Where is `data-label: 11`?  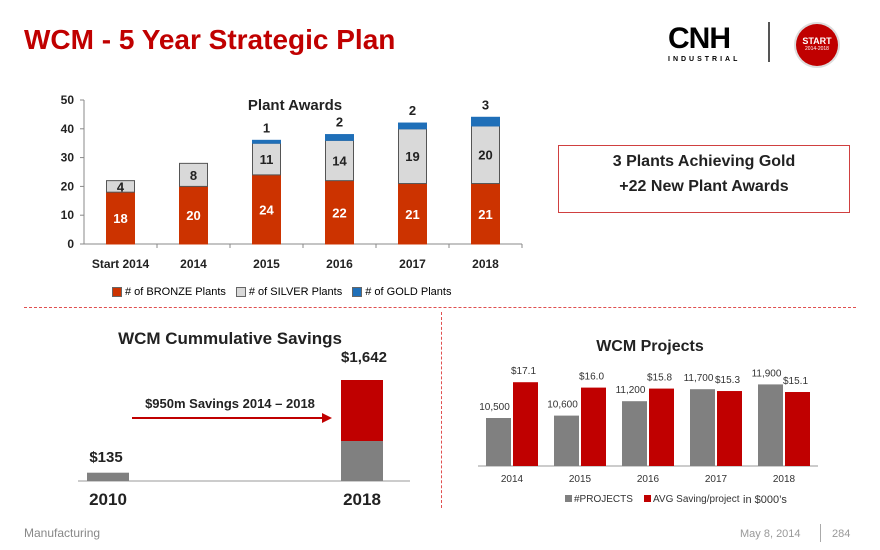
data-label: 11 is located at coordinates (267, 159).